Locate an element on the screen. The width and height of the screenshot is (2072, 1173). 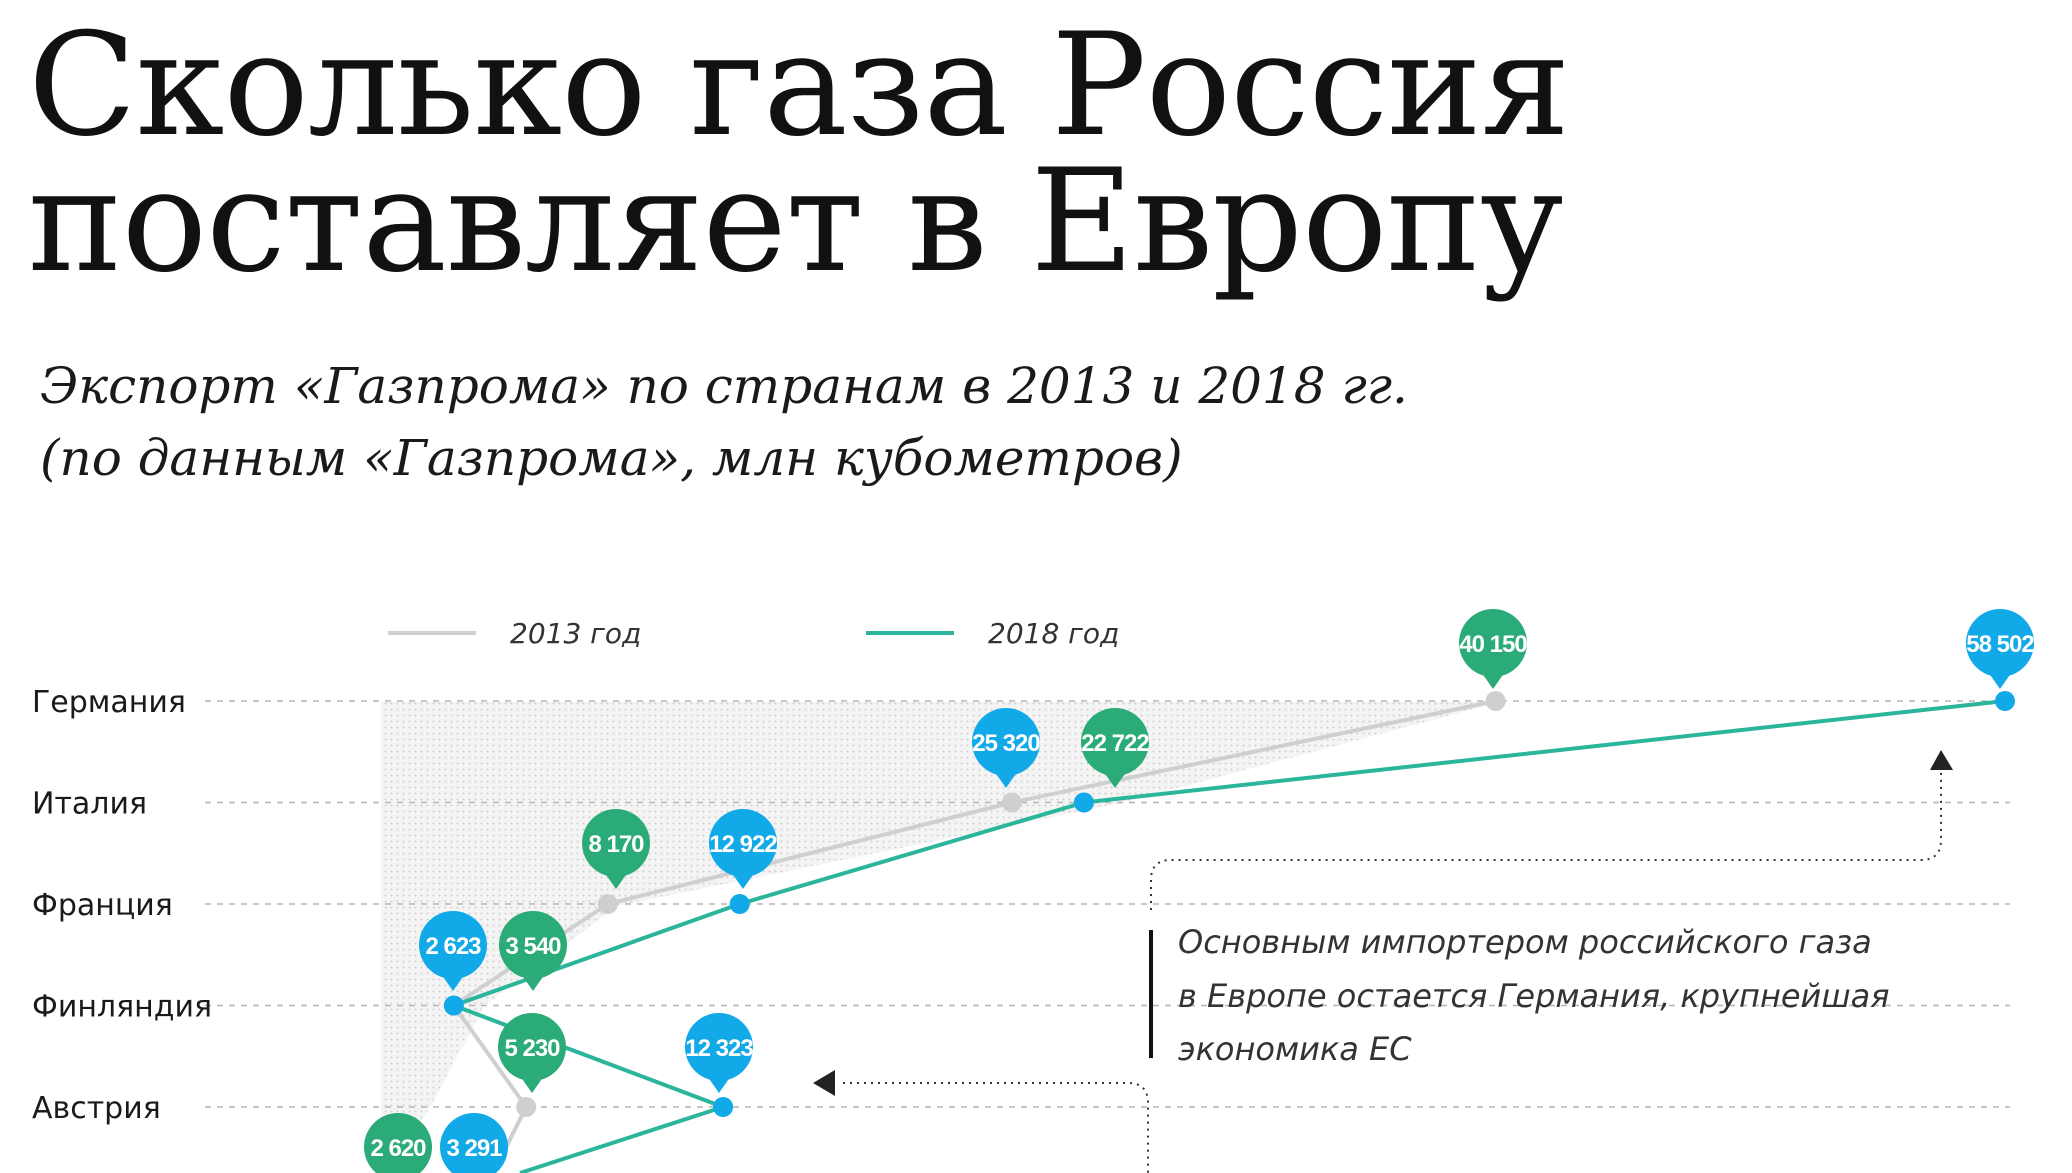
data-label-text: 2 623 is located at coordinates (453, 946).